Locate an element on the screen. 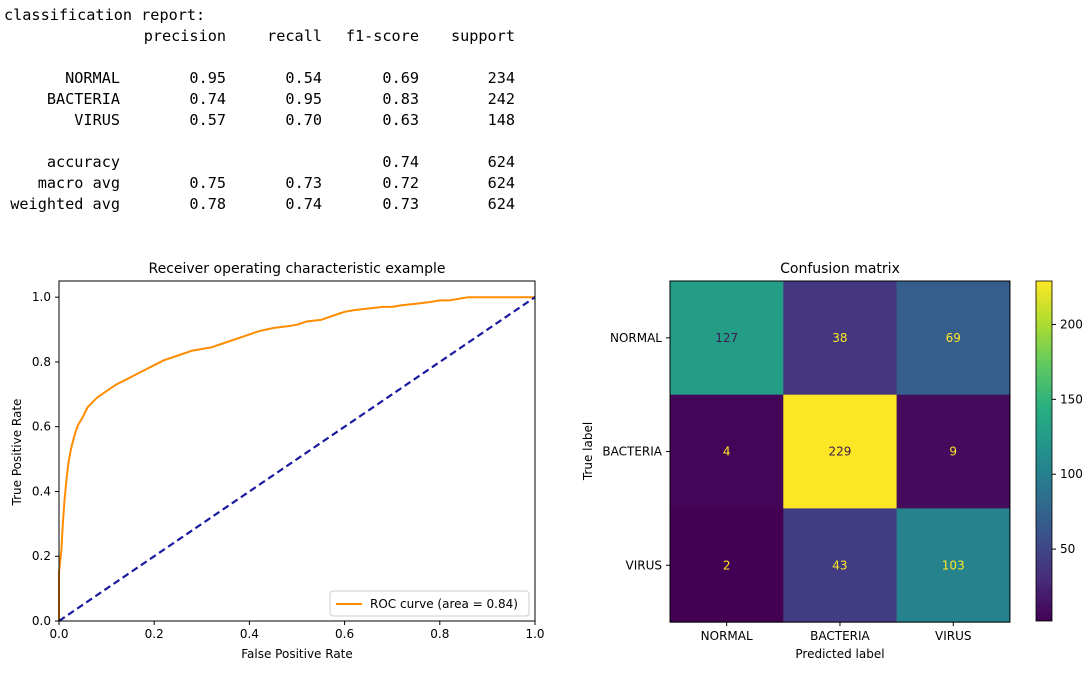 This screenshot has height=684, width=1091. colorbar-tick-label: 150 is located at coordinates (1071, 399).